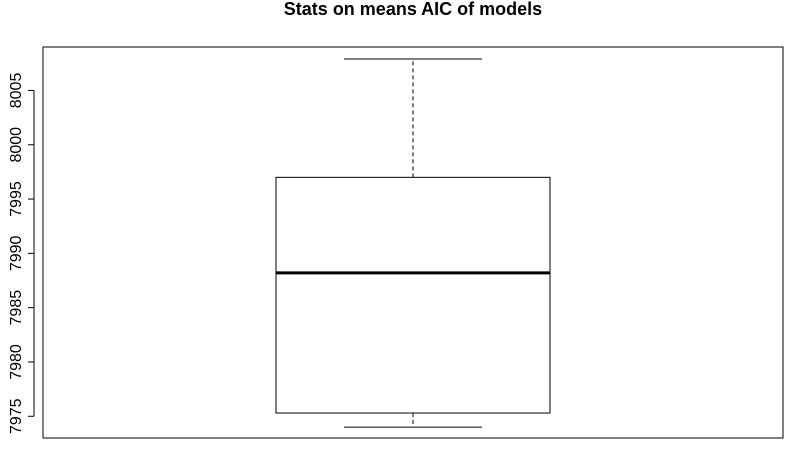  Describe the element at coordinates (16, 416) in the screenshot. I see `y-tick-label: 7975` at that location.